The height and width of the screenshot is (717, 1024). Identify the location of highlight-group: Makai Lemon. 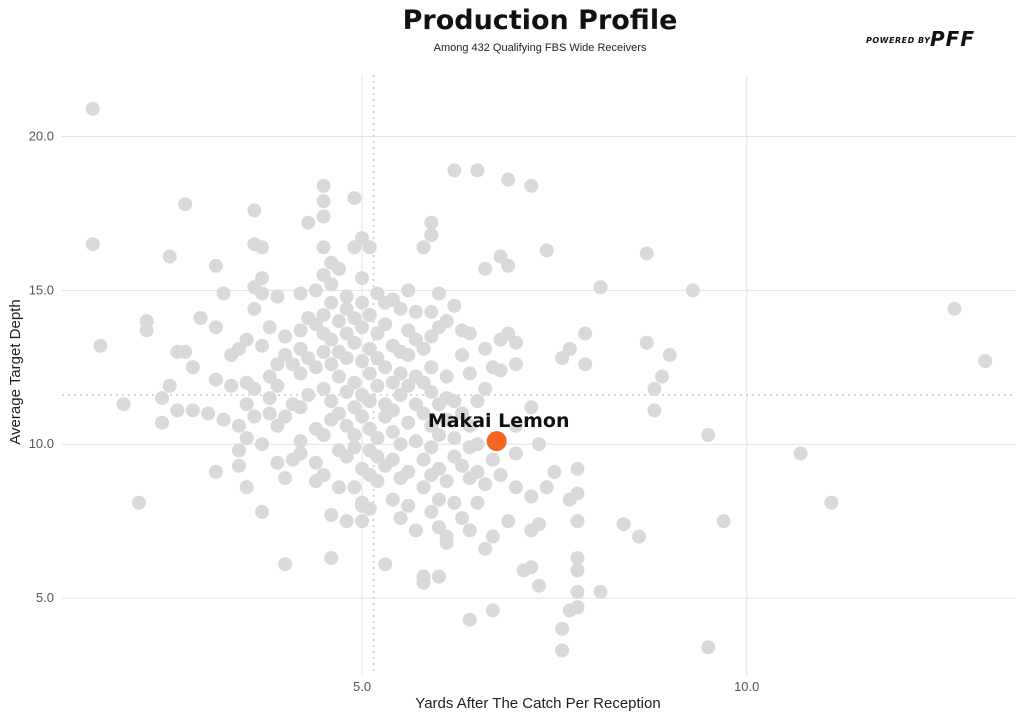
(499, 431).